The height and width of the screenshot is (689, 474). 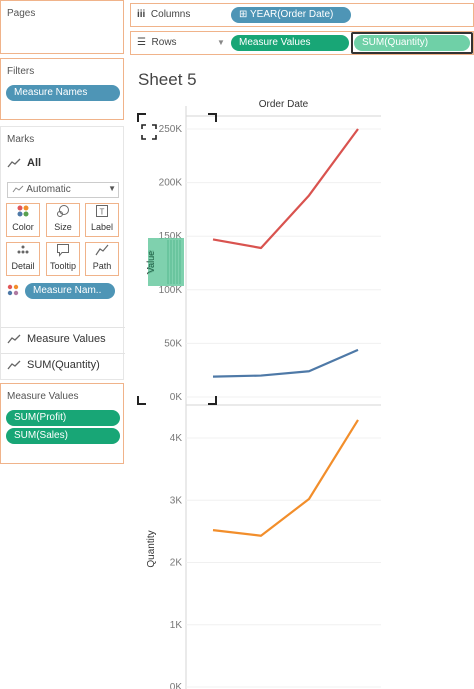 What do you see at coordinates (243, 14) in the screenshot?
I see `plus-box-icon: ⊞` at bounding box center [243, 14].